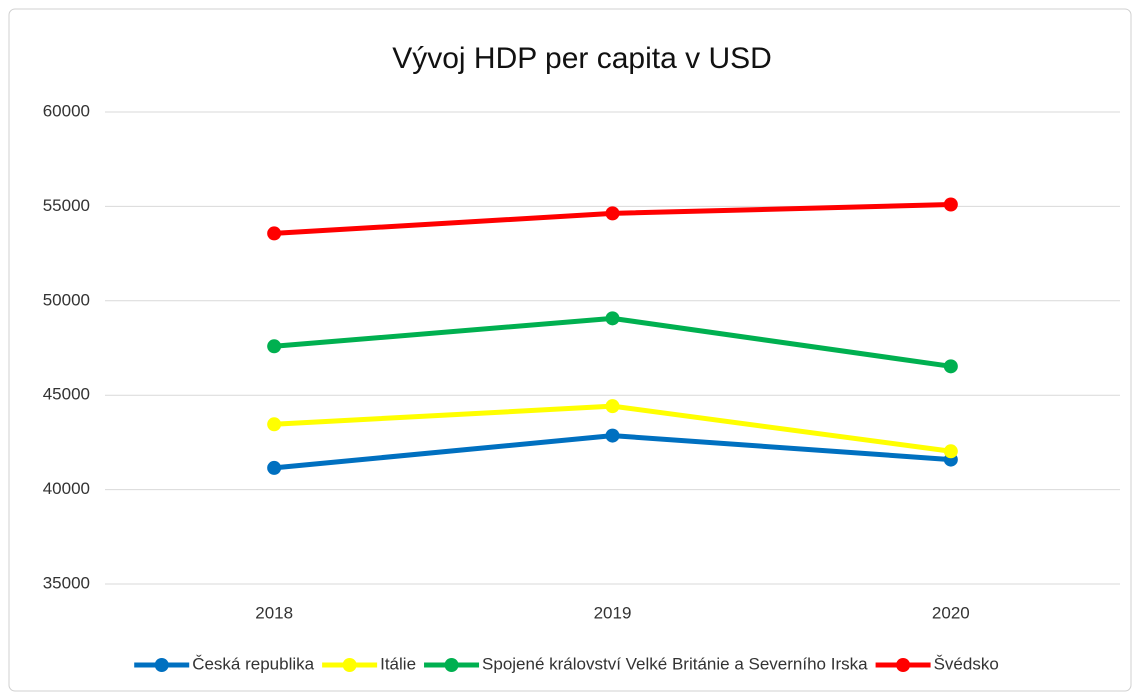  Describe the element at coordinates (66, 394) in the screenshot. I see `y-tick-label: 45000` at that location.